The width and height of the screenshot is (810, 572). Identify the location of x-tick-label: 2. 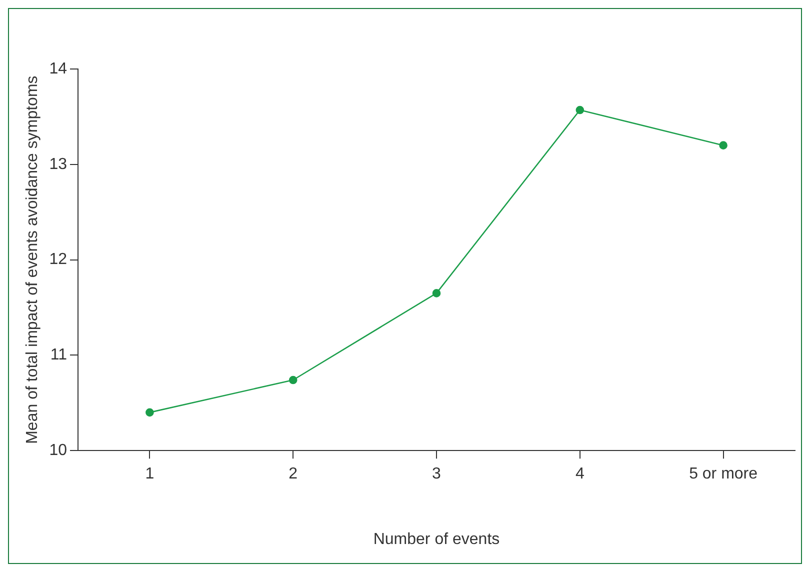
(293, 474).